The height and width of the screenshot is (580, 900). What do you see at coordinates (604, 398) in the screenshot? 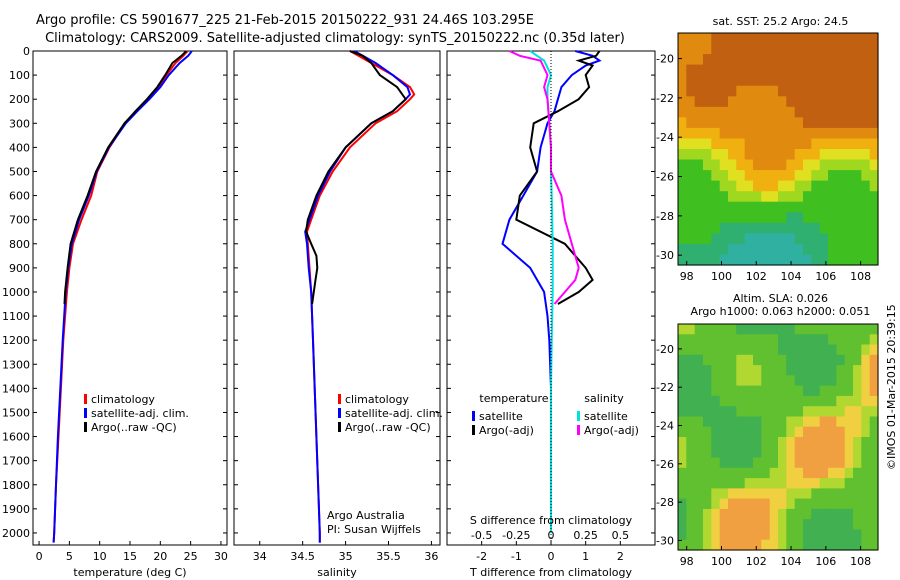
I see `difference-legend-header-salinity: salinity` at bounding box center [604, 398].